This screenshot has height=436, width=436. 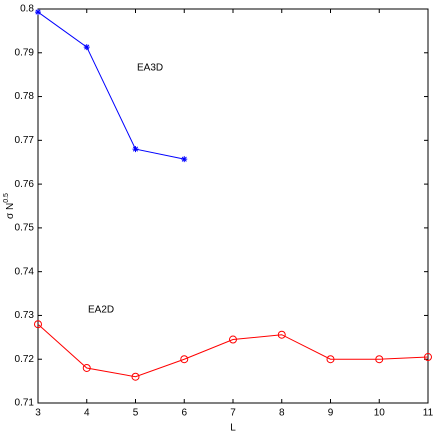 I want to click on y-tick-label: 0.75, so click(x=25, y=228).